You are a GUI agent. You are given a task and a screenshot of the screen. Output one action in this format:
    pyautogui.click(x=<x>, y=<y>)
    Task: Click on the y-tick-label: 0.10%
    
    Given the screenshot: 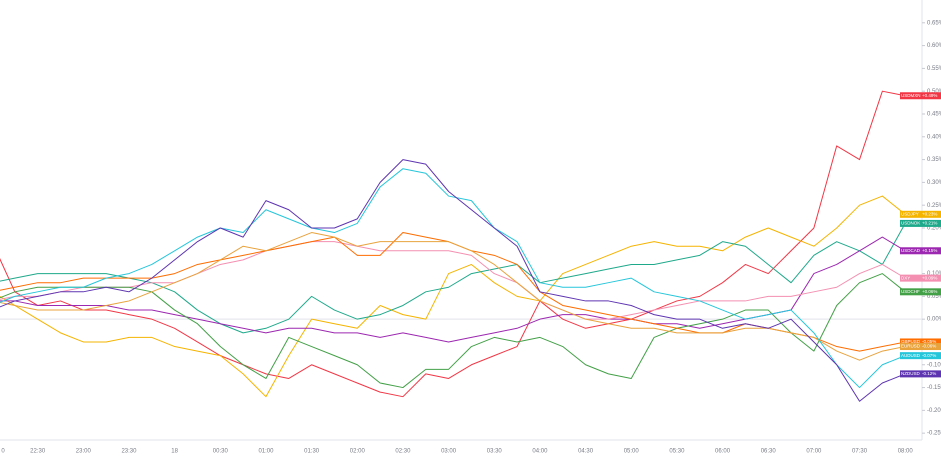 What is the action you would take?
    pyautogui.click(x=934, y=274)
    